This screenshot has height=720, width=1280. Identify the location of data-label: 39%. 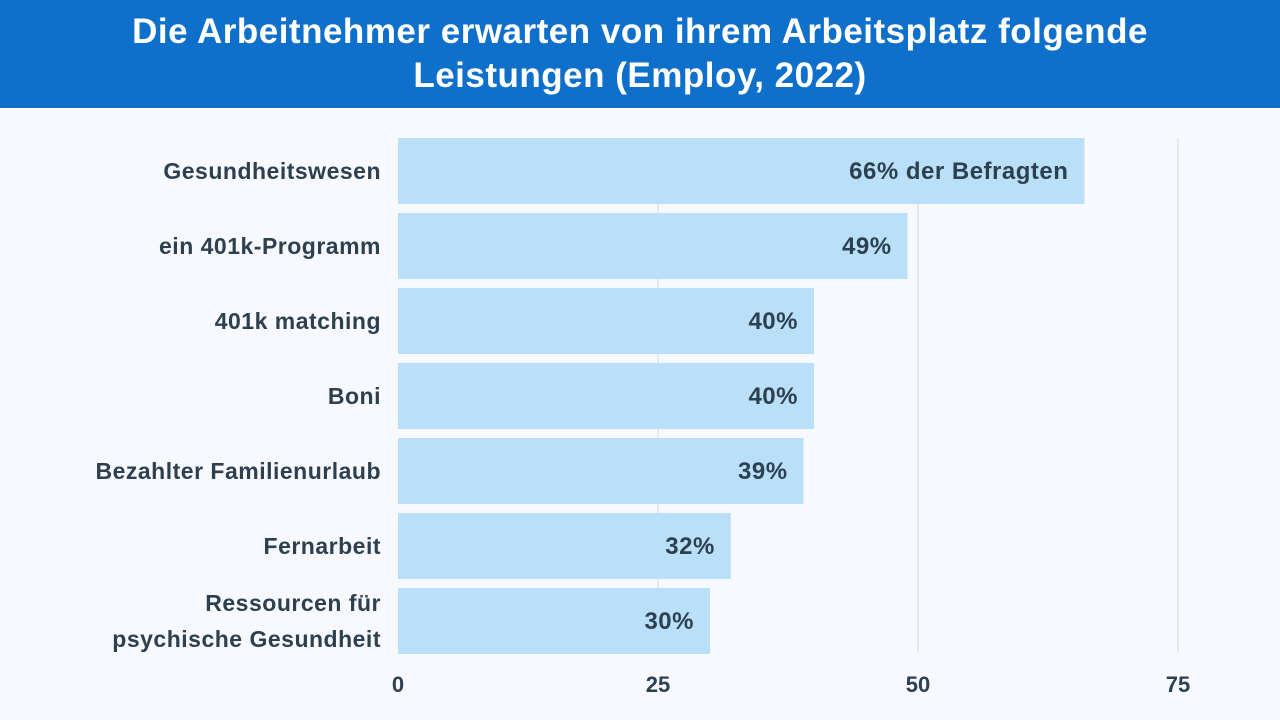
(763, 471).